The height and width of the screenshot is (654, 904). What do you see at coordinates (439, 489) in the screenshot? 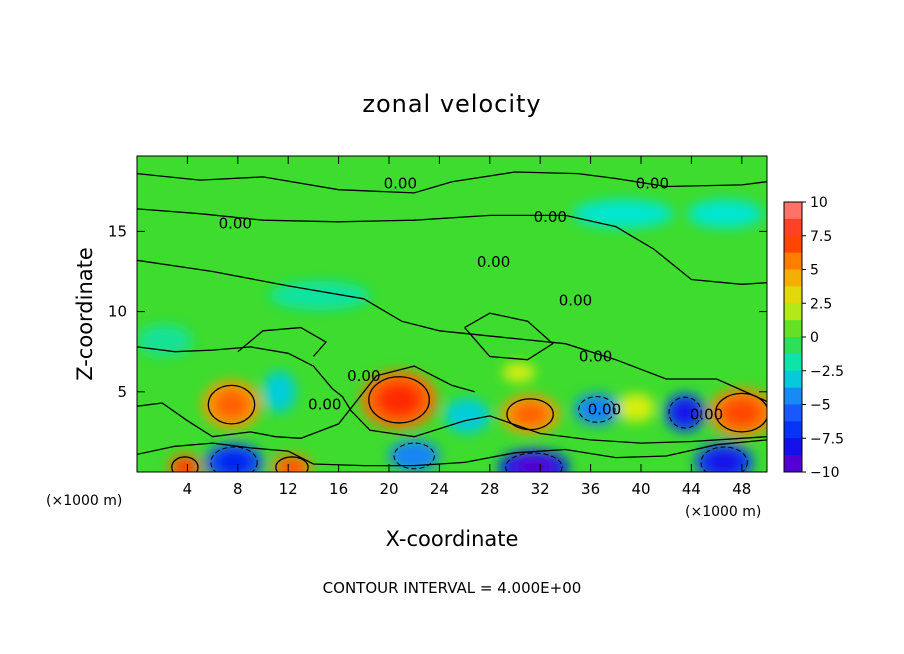
I see `x-tick-label: 24` at bounding box center [439, 489].